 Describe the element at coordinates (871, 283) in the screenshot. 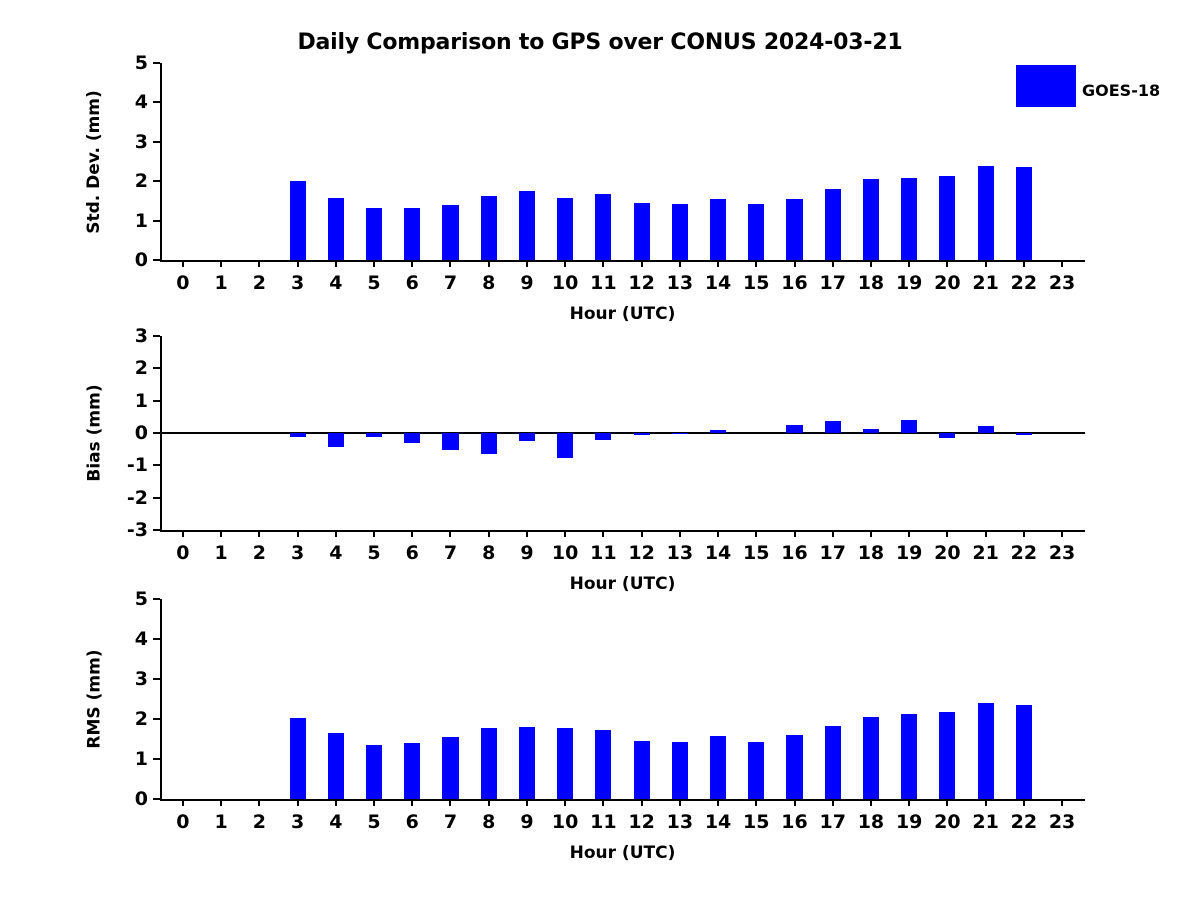

I see `x-tick-label-std-dev-18: 18` at that location.